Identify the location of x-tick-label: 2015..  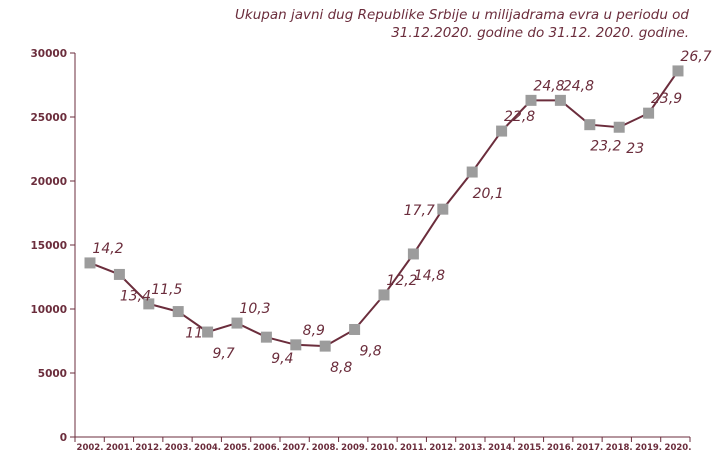
(531, 448).